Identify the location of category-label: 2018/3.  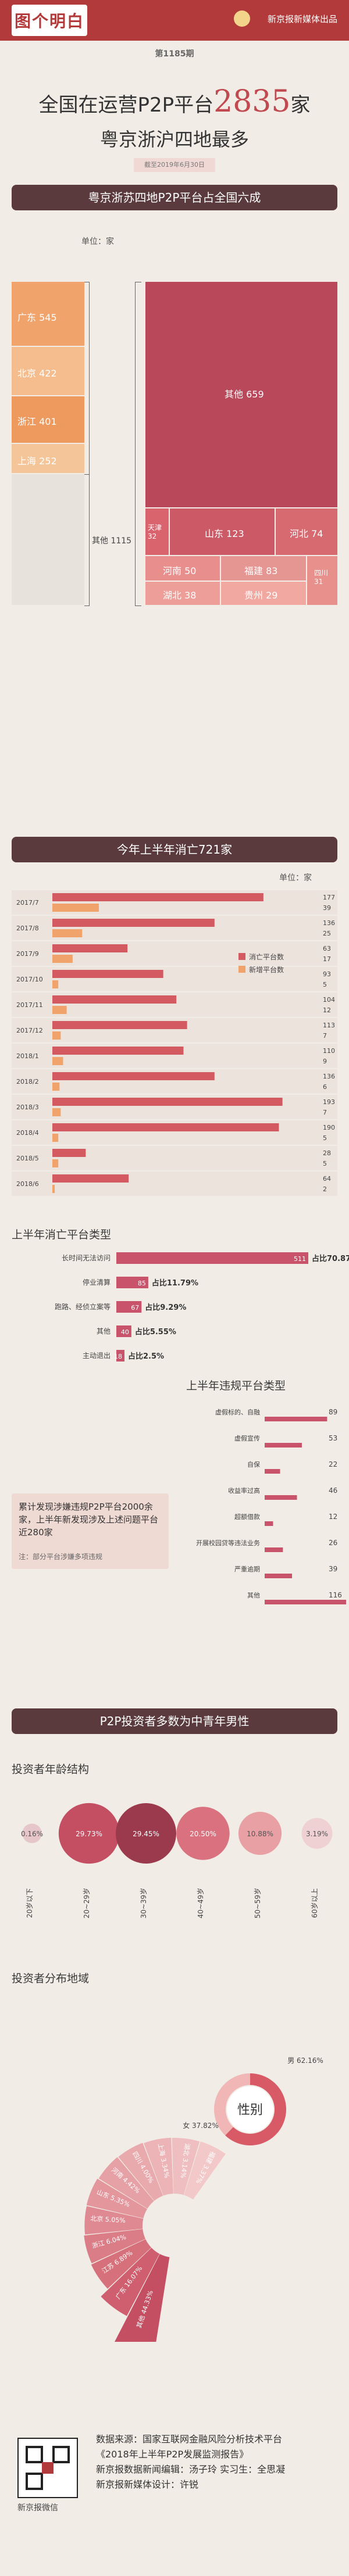
(27, 1107).